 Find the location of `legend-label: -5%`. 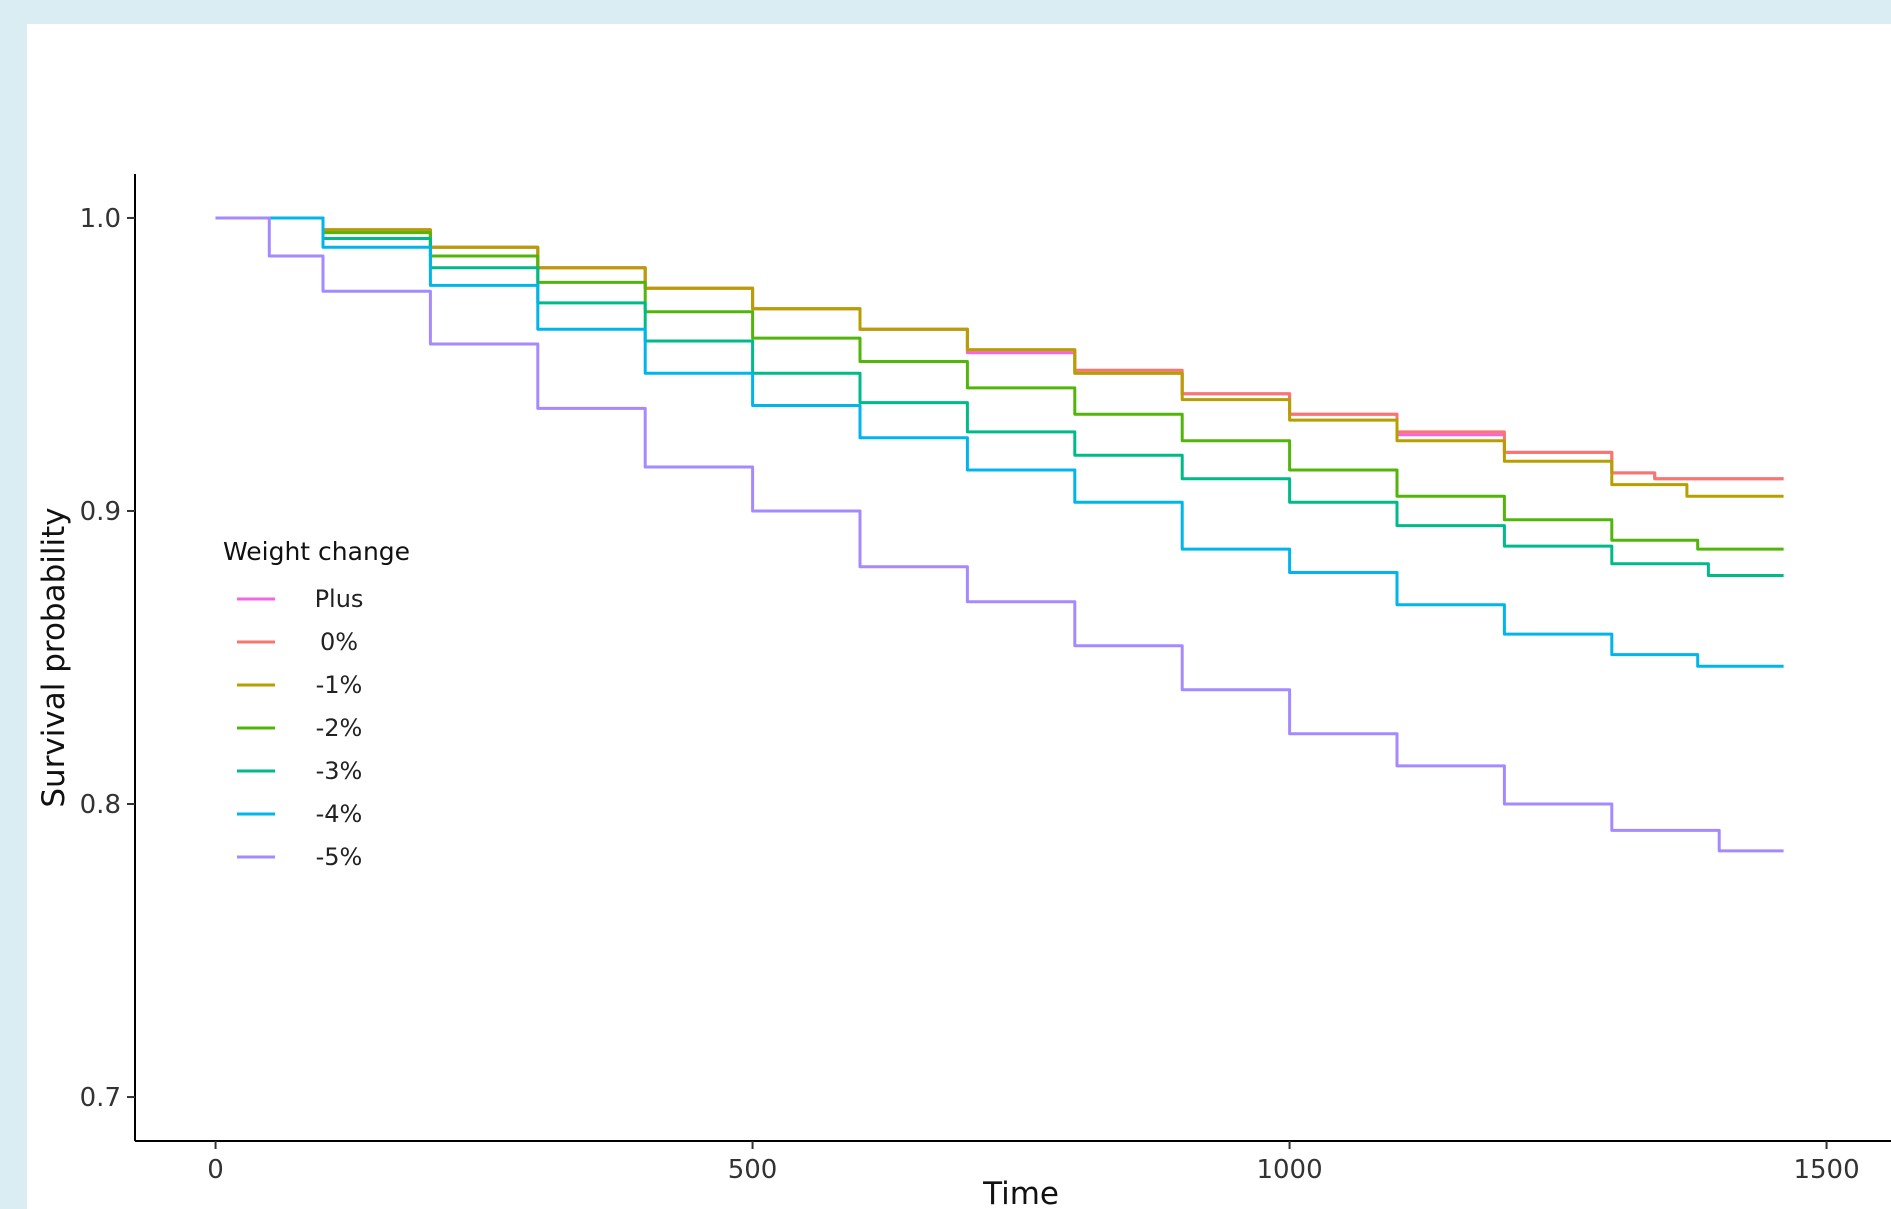

legend-label: -5% is located at coordinates (339, 857).